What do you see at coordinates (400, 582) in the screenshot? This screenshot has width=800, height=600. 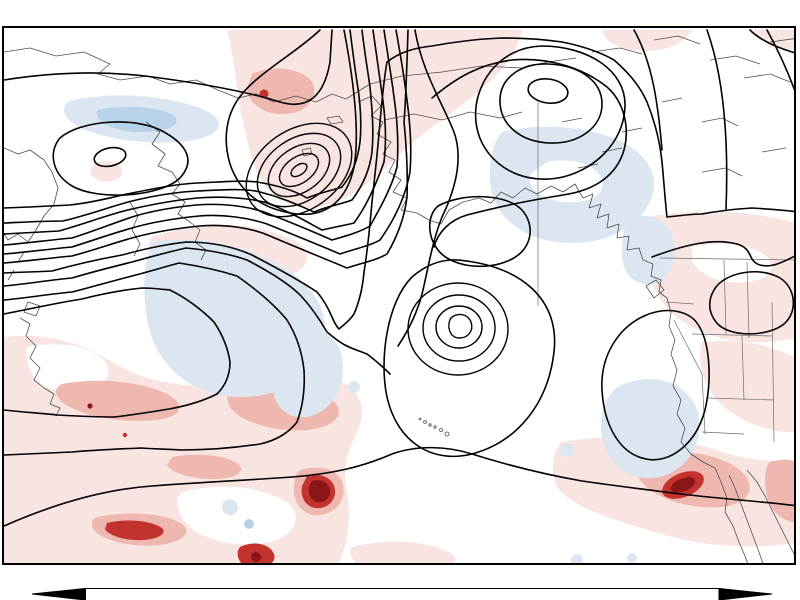 I see `colorbar` at bounding box center [400, 582].